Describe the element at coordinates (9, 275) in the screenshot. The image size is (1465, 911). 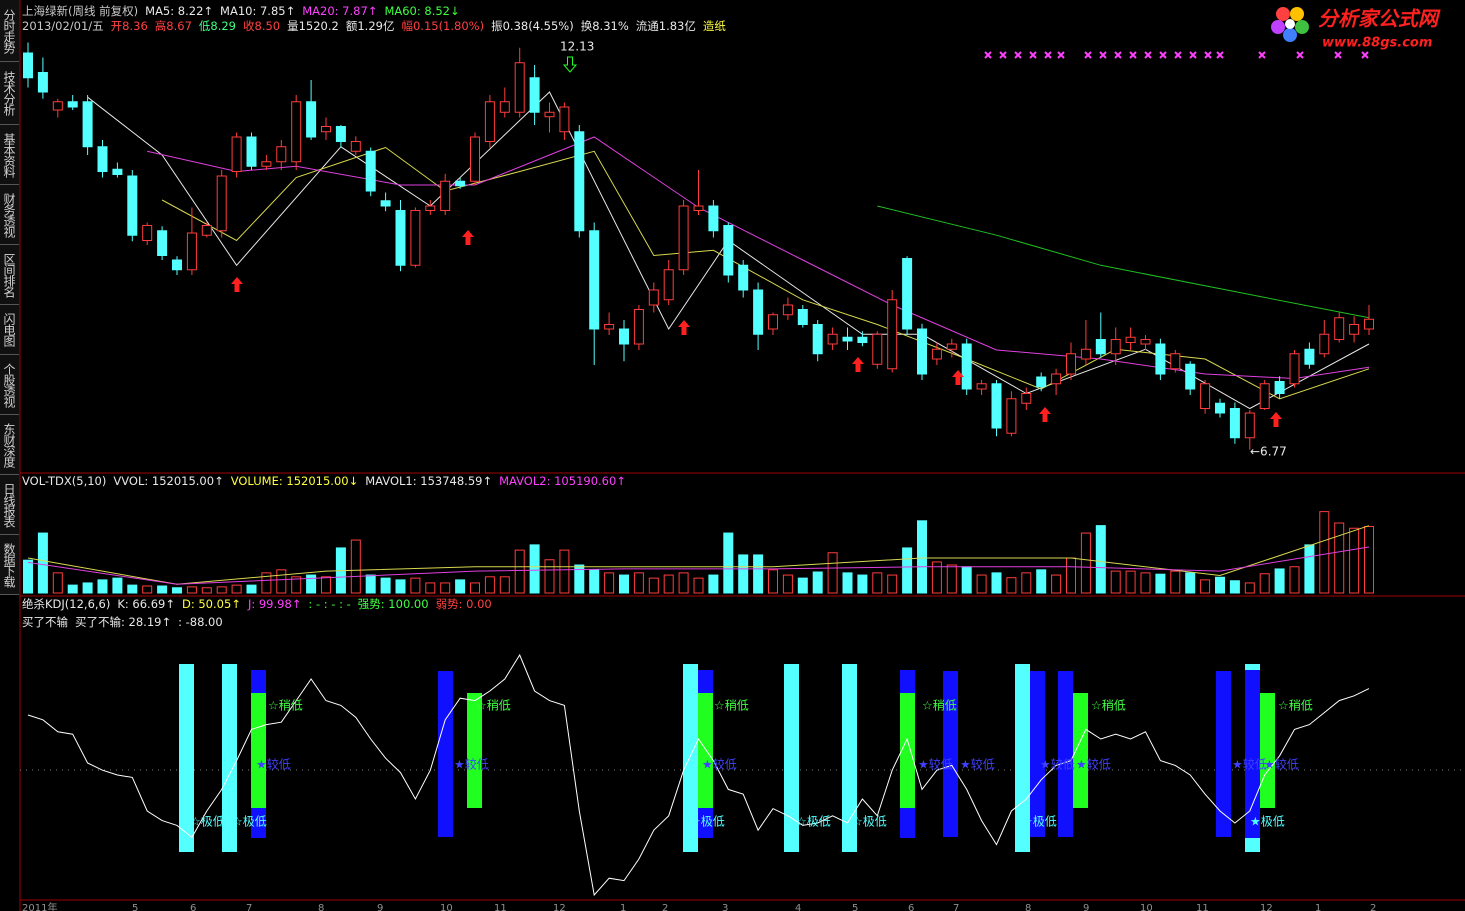
I see `sidebar-tab: 区间排名` at that location.